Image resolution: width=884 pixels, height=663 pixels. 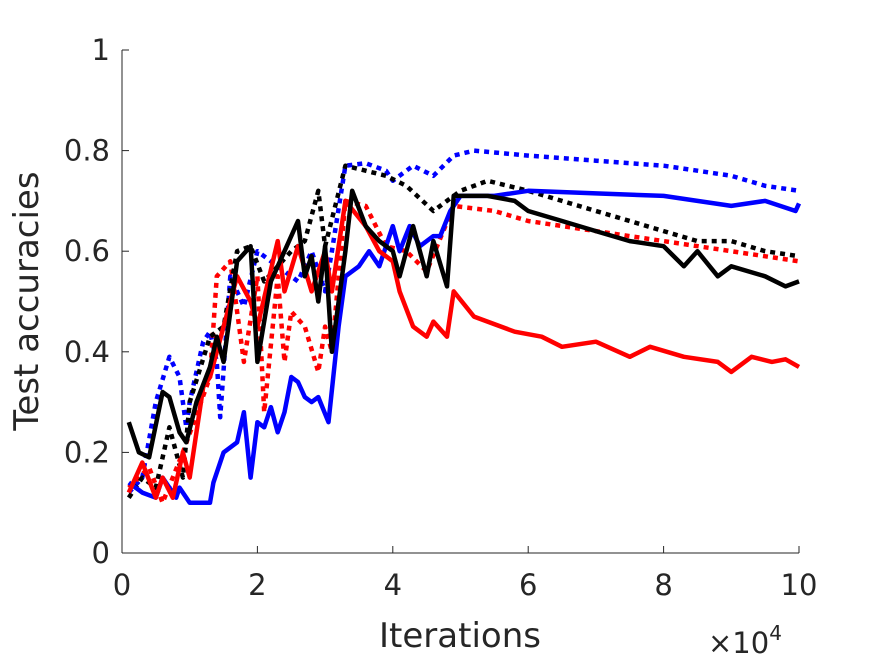 What do you see at coordinates (101, 50) in the screenshot?
I see `y-tick-label: 1` at bounding box center [101, 50].